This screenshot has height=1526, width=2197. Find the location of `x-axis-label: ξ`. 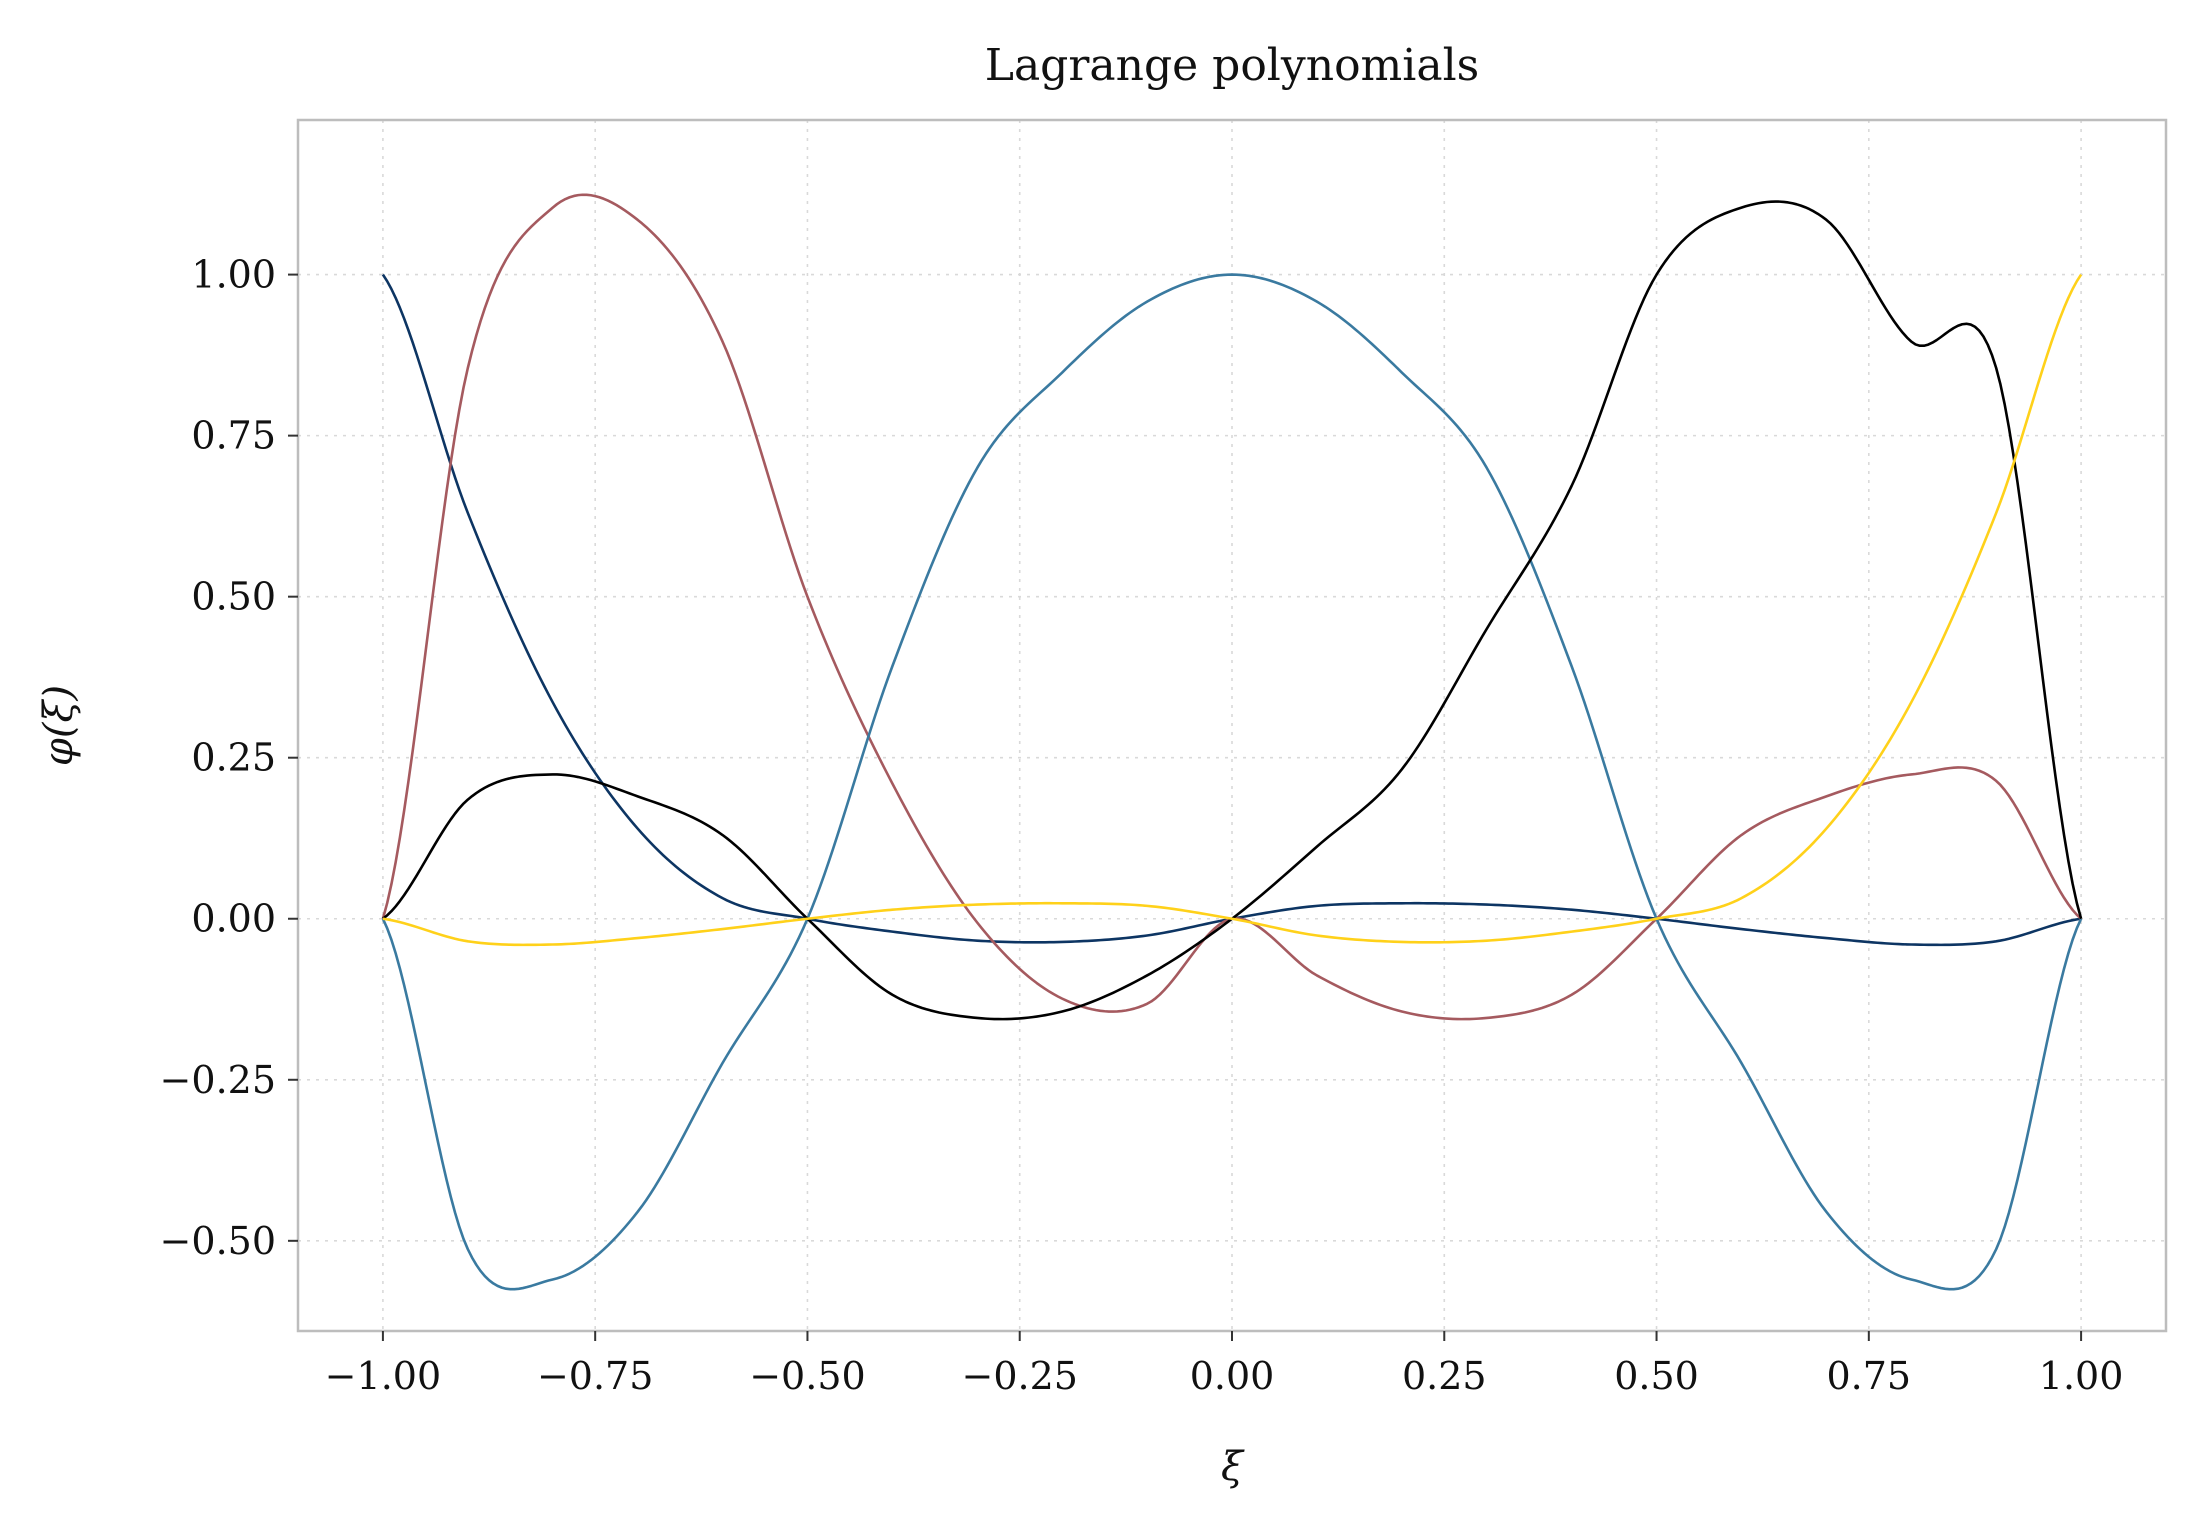

x-axis-label: ξ is located at coordinates (1233, 1467).